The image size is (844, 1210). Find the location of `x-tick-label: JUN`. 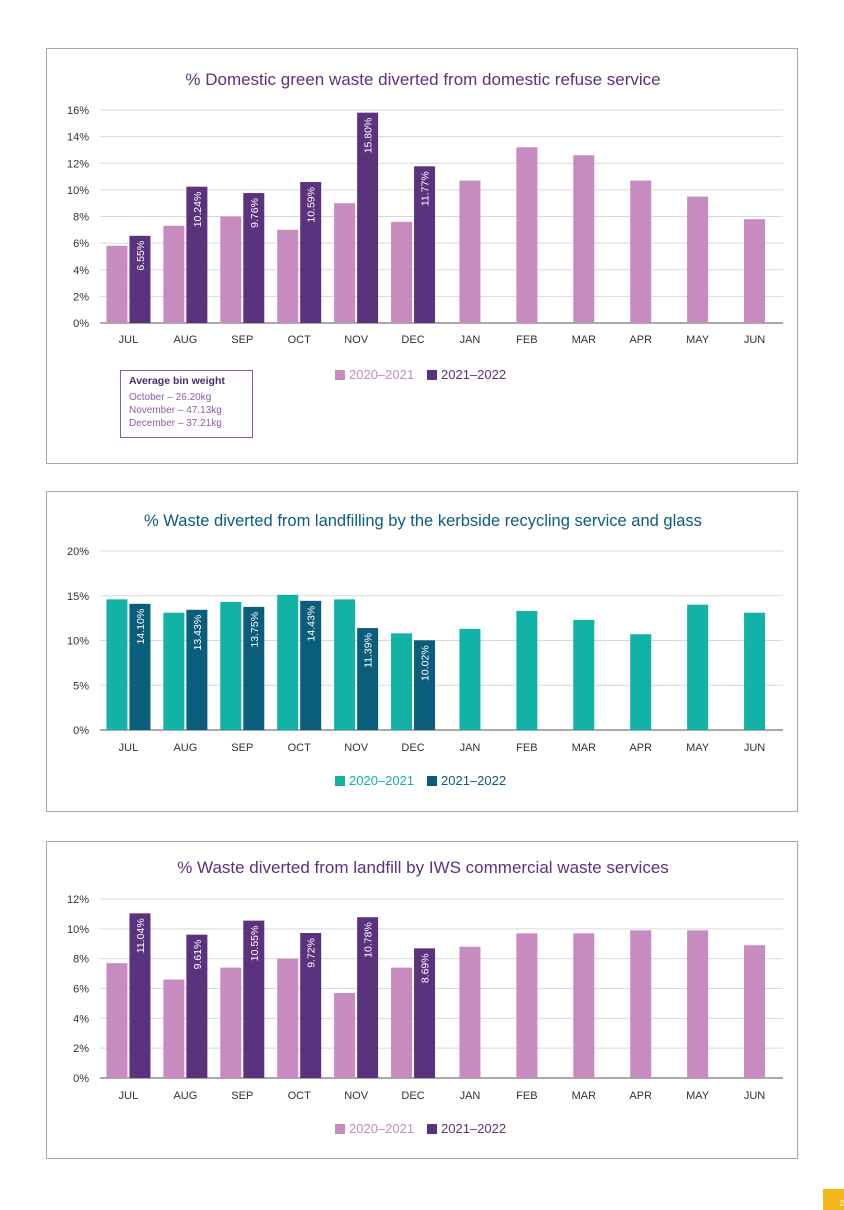

x-tick-label: JUN is located at coordinates (754, 340).